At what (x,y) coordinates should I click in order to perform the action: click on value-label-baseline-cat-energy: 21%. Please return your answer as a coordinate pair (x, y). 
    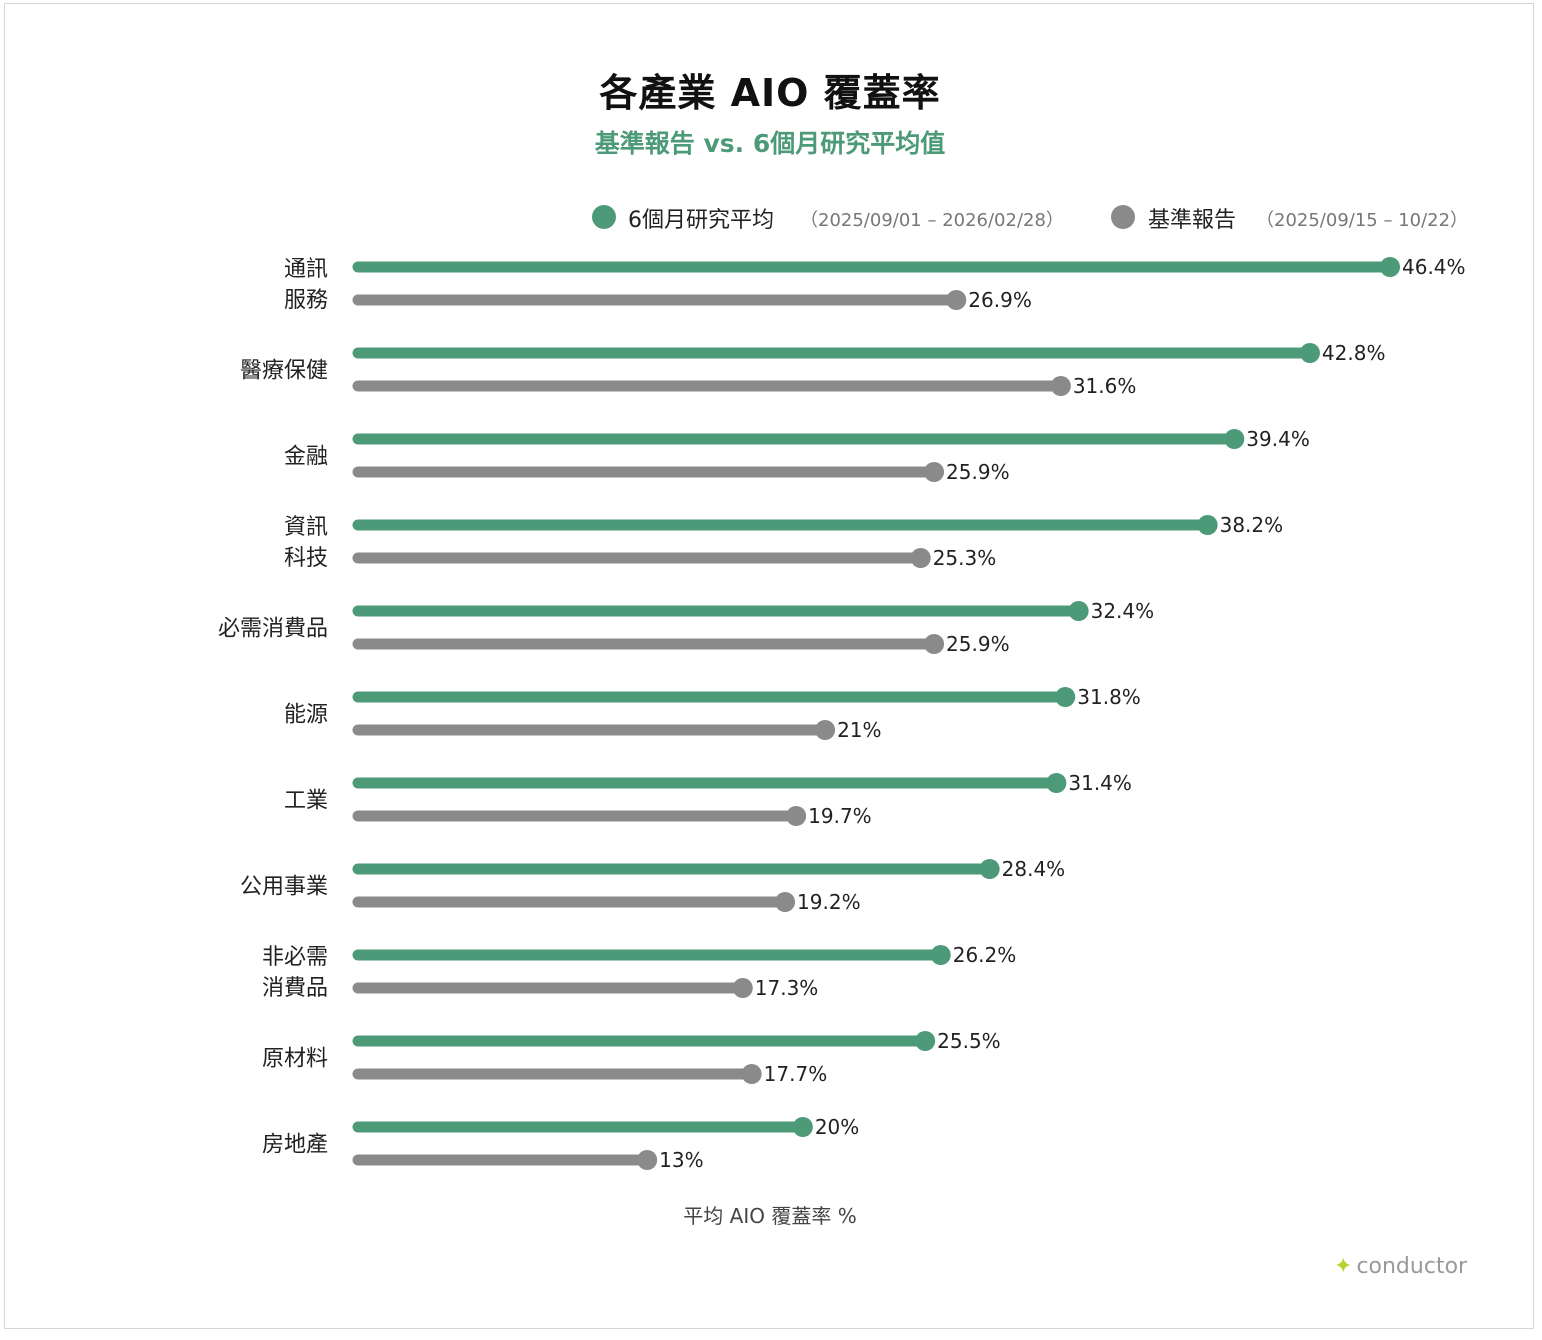
    Looking at the image, I should click on (859, 730).